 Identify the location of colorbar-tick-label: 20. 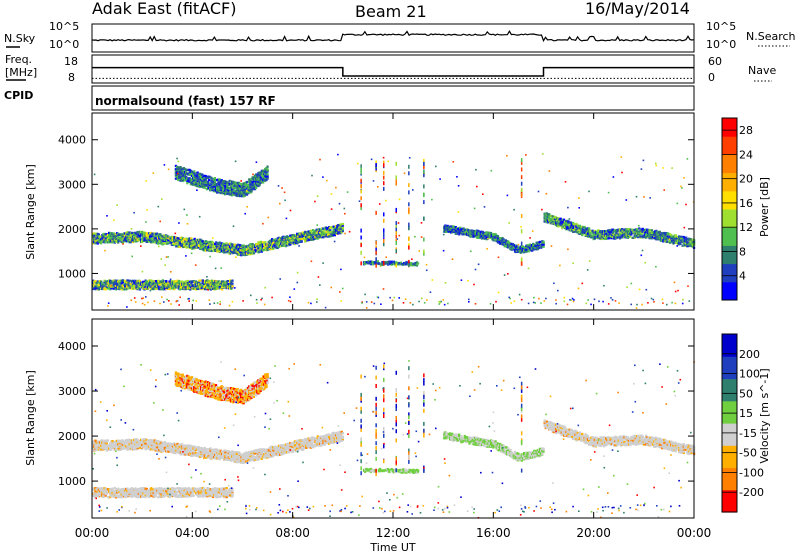
(746, 179).